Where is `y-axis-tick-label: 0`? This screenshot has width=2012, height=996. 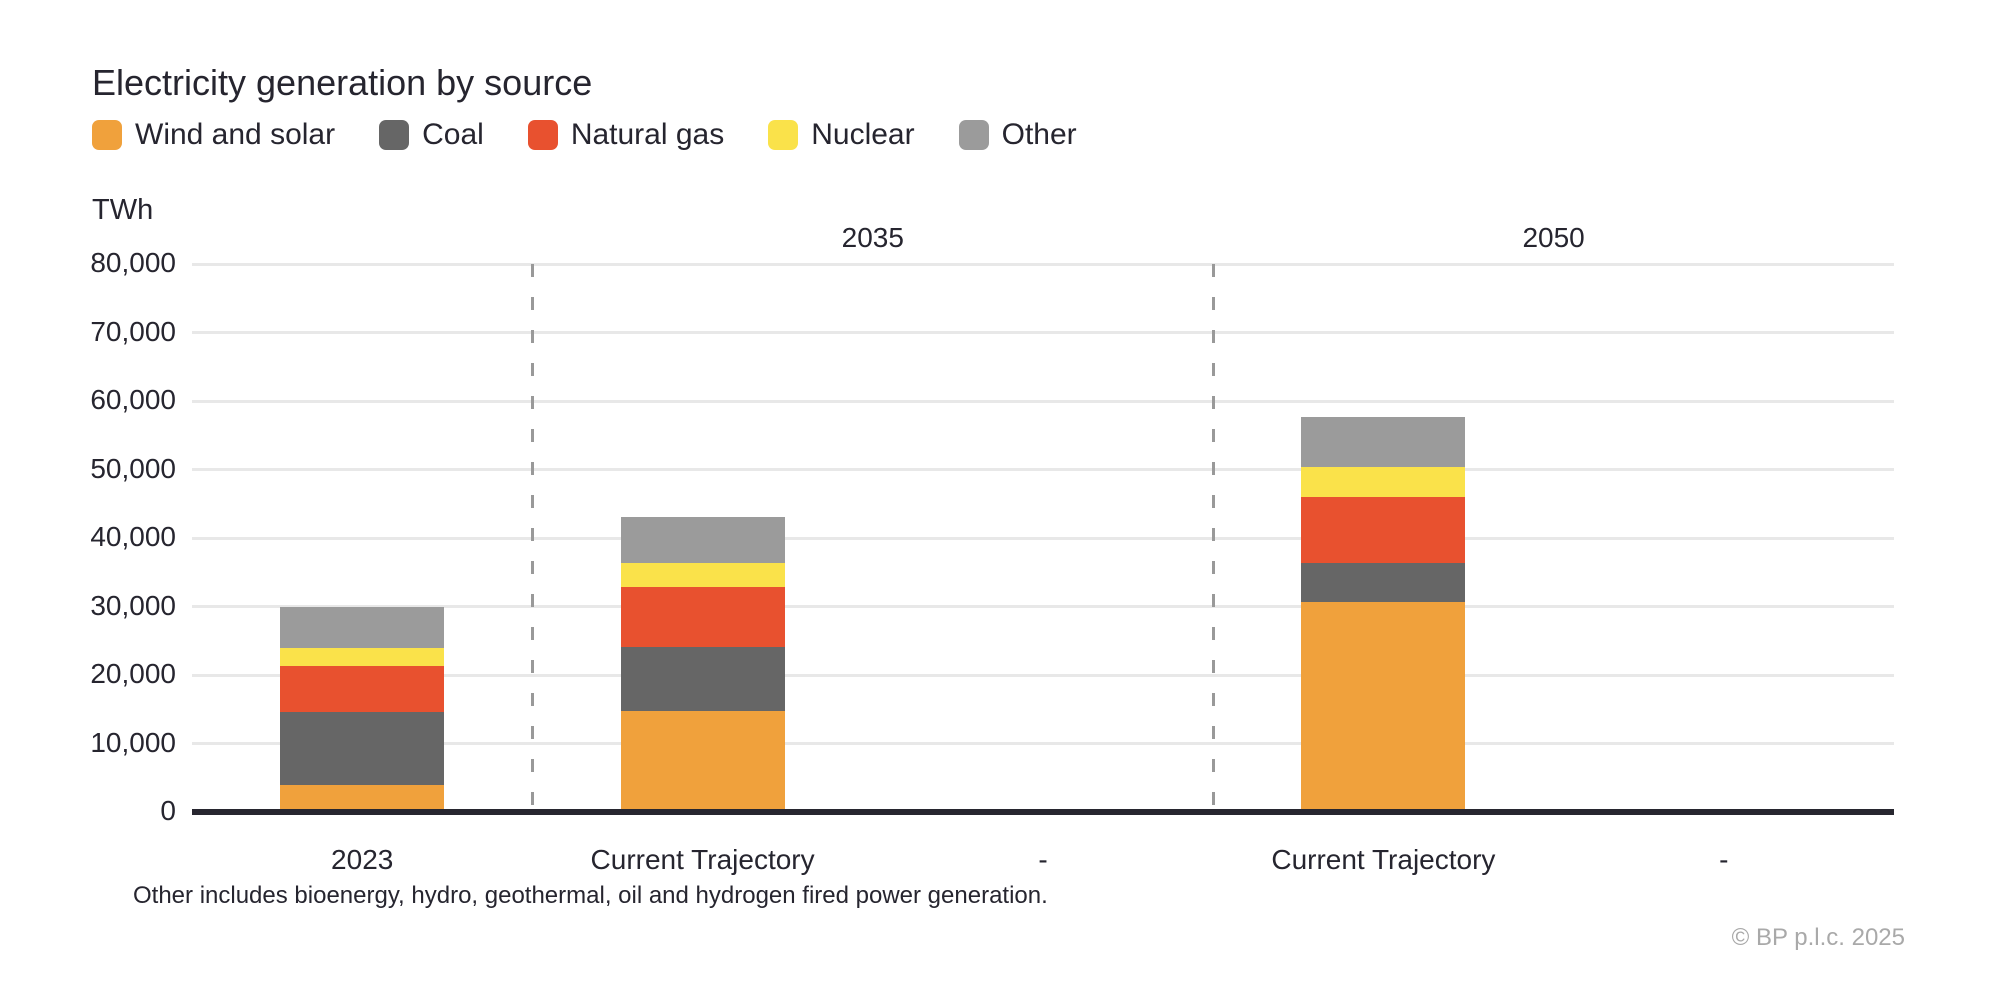
y-axis-tick-label: 0 is located at coordinates (168, 810).